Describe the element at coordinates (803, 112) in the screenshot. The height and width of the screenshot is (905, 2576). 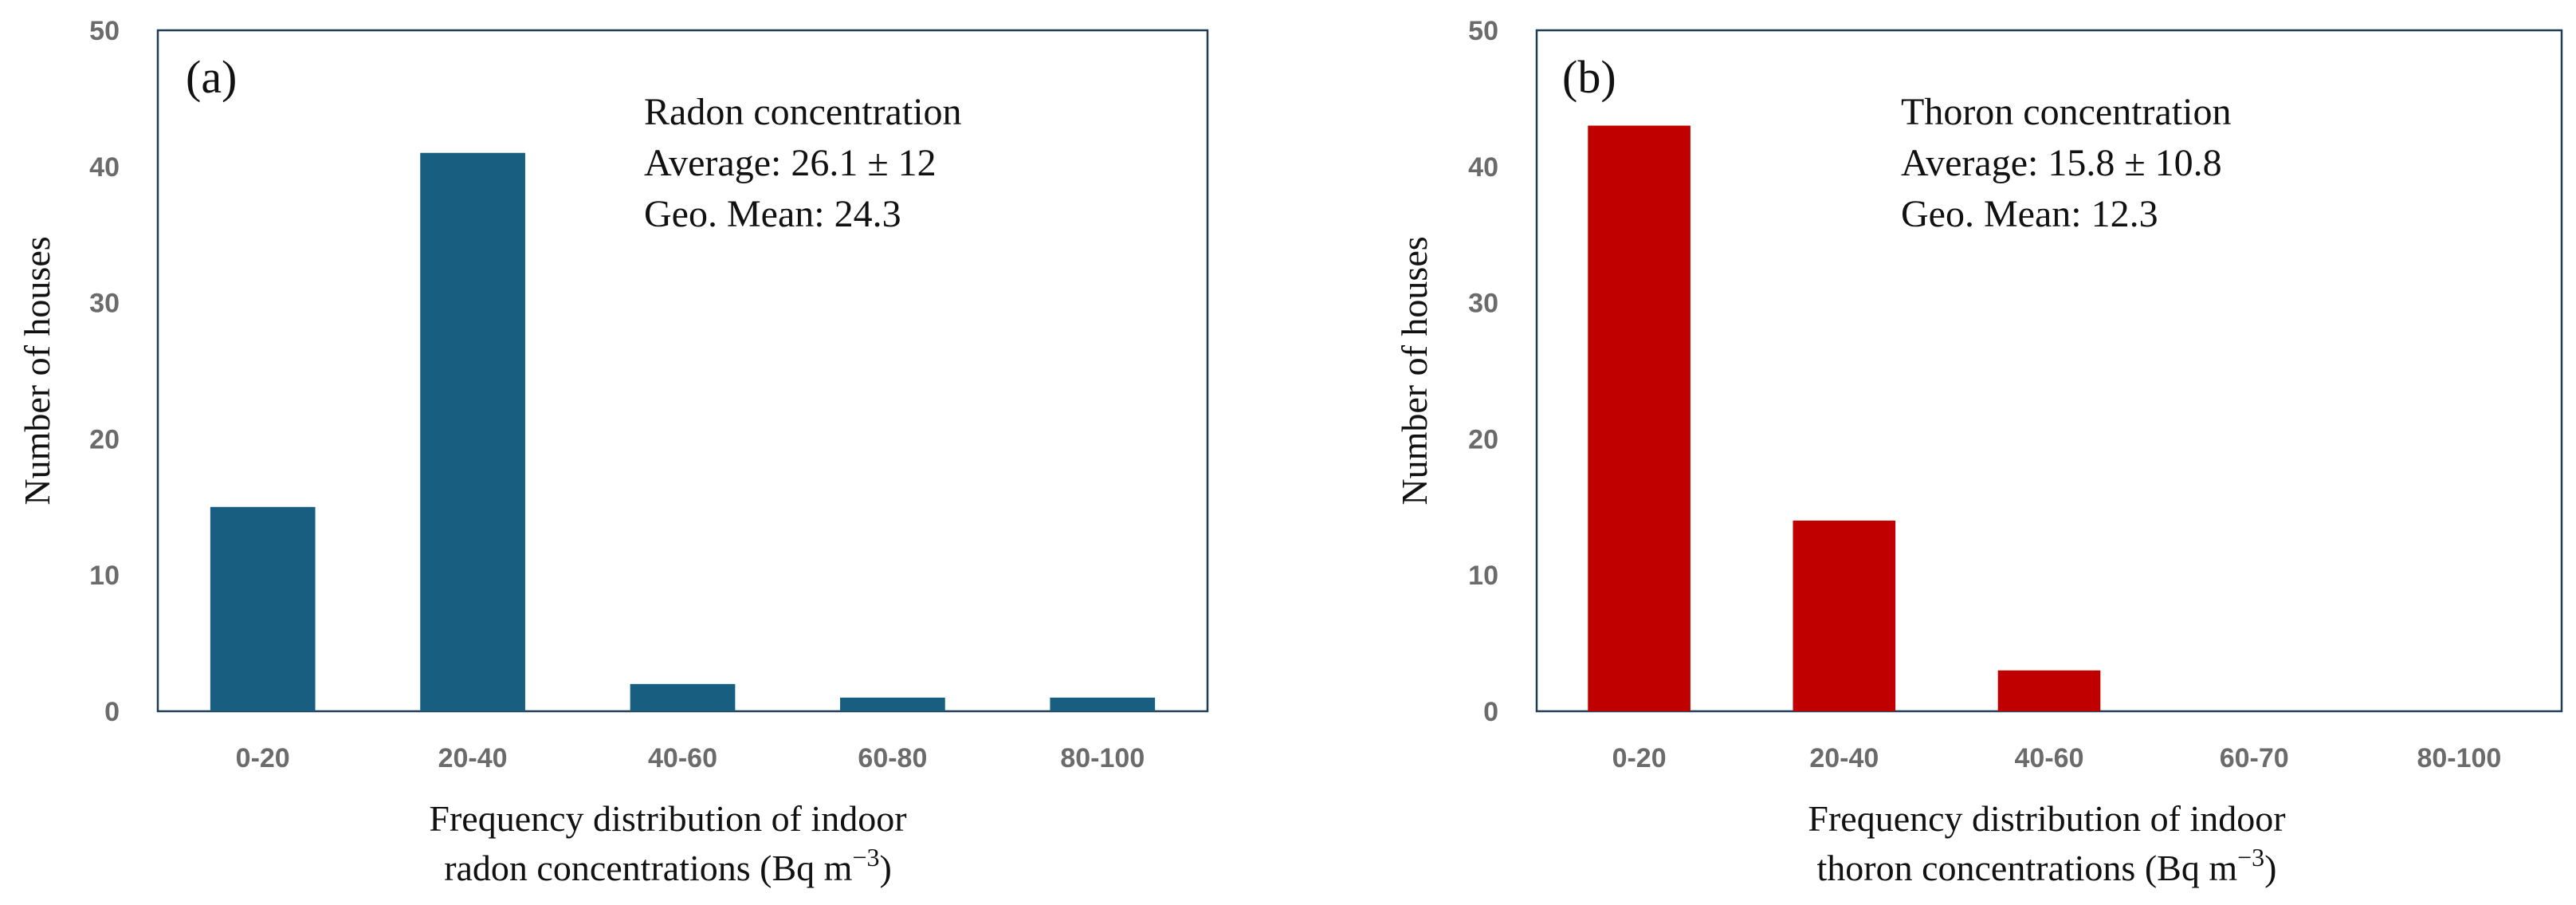
I see `annotation-line: Radon concentration` at that location.